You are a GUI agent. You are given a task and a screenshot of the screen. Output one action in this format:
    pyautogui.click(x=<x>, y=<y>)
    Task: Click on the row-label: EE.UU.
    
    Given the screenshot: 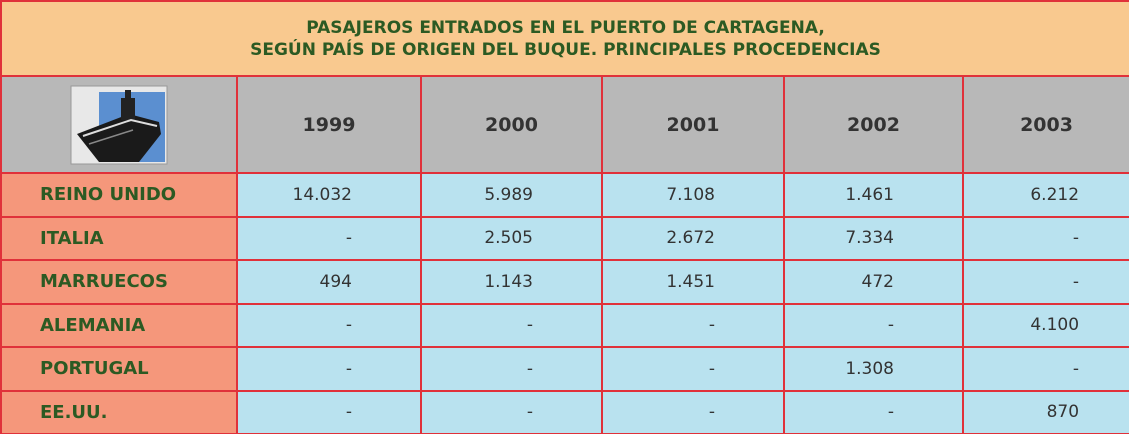 What is the action you would take?
    pyautogui.click(x=119, y=411)
    